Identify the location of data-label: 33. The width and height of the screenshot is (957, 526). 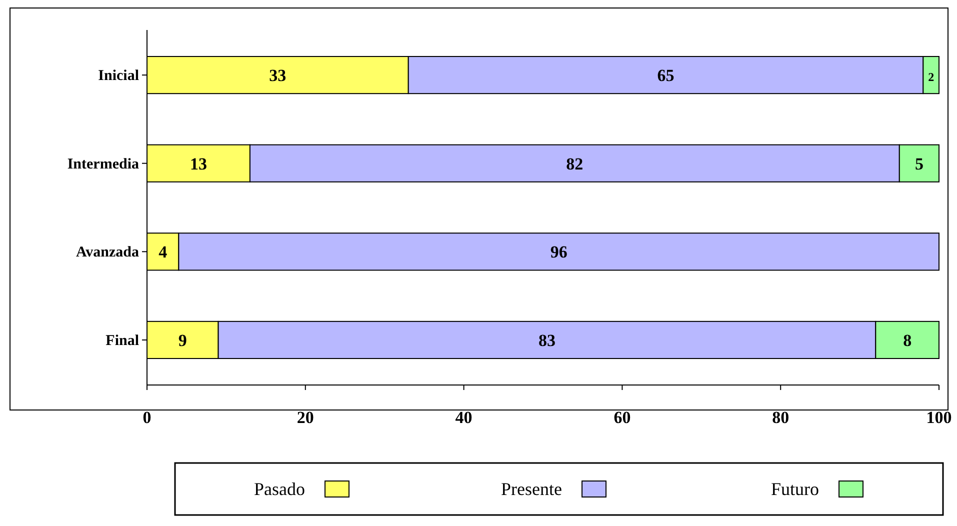
(277, 76).